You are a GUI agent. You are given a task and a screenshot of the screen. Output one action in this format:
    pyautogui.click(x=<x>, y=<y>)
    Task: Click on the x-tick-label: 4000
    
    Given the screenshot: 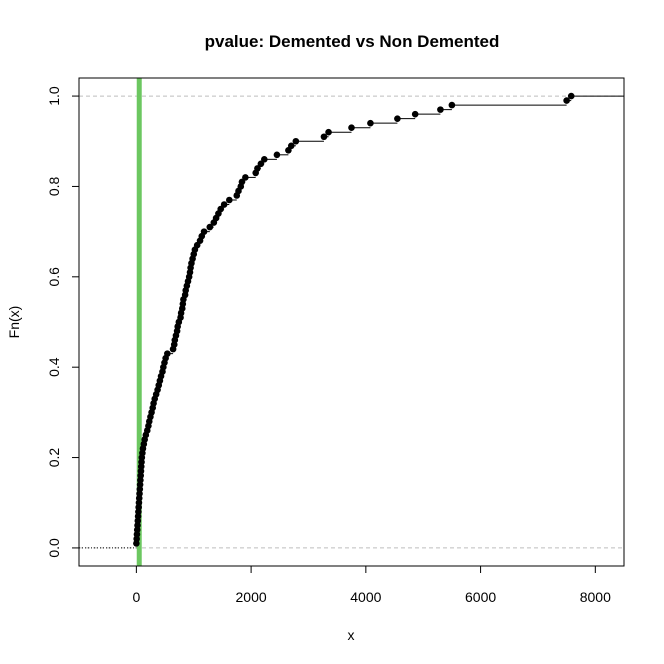 What is the action you would take?
    pyautogui.click(x=365, y=597)
    